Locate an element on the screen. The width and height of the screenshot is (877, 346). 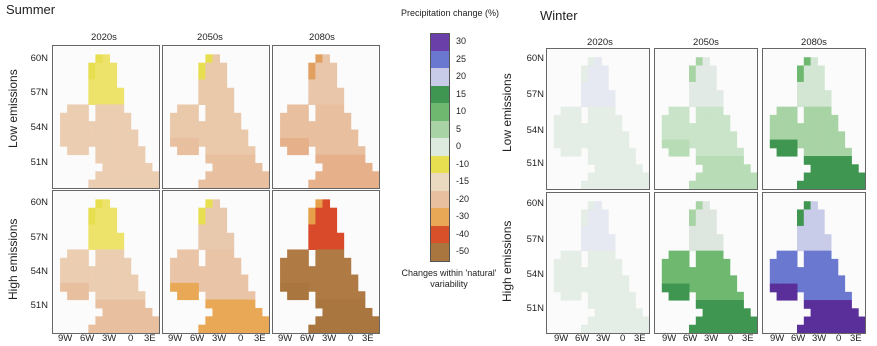
legend-item: -40 is located at coordinates (460, 234).